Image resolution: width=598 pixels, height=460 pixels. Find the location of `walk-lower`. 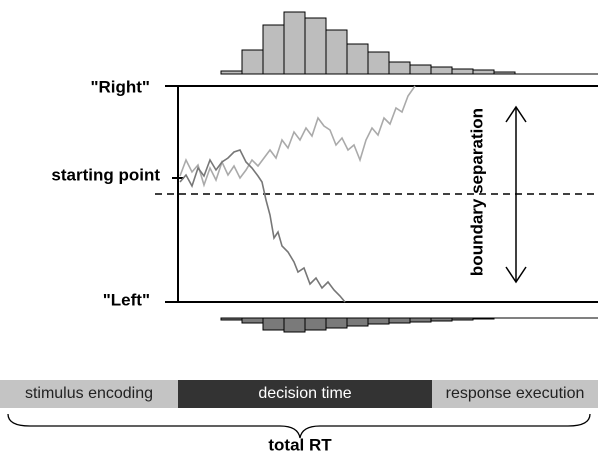

walk-lower is located at coordinates (262, 226).